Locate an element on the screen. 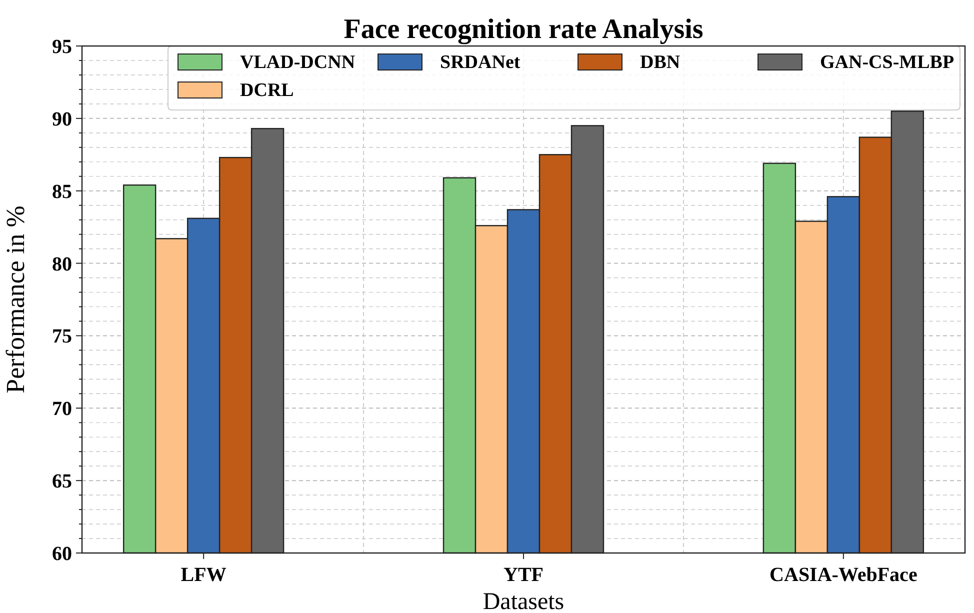  y-tick-label: 75 is located at coordinates (62, 337).